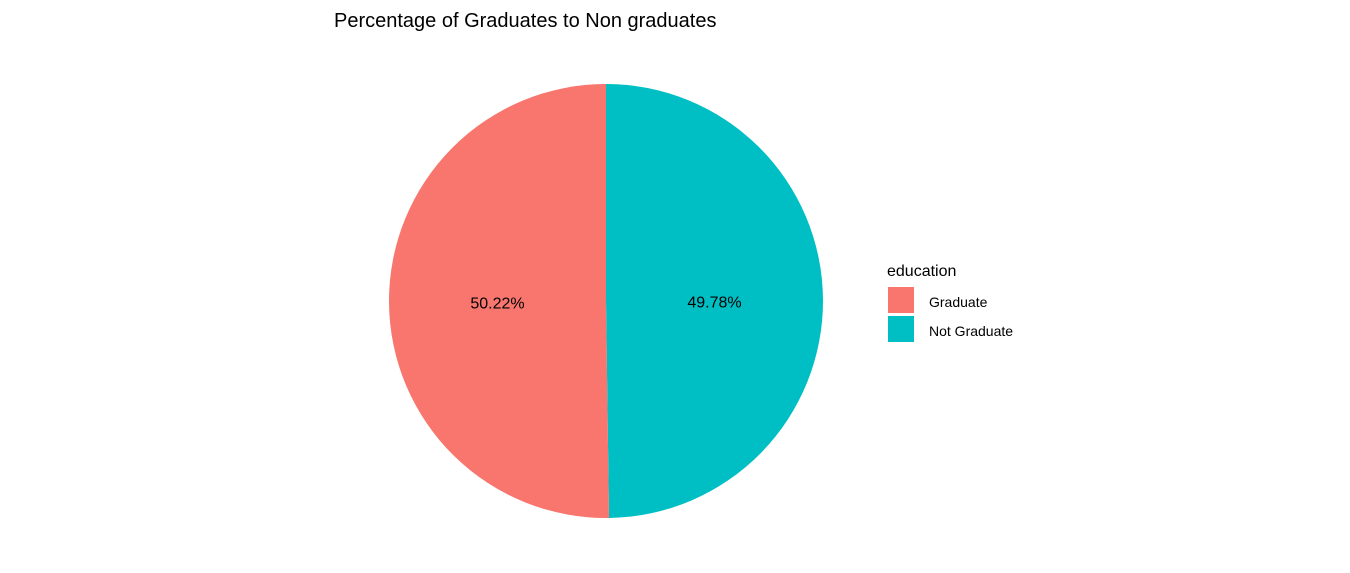 This screenshot has width=1350, height=573. I want to click on legend-key-not-graduate, so click(901, 329).